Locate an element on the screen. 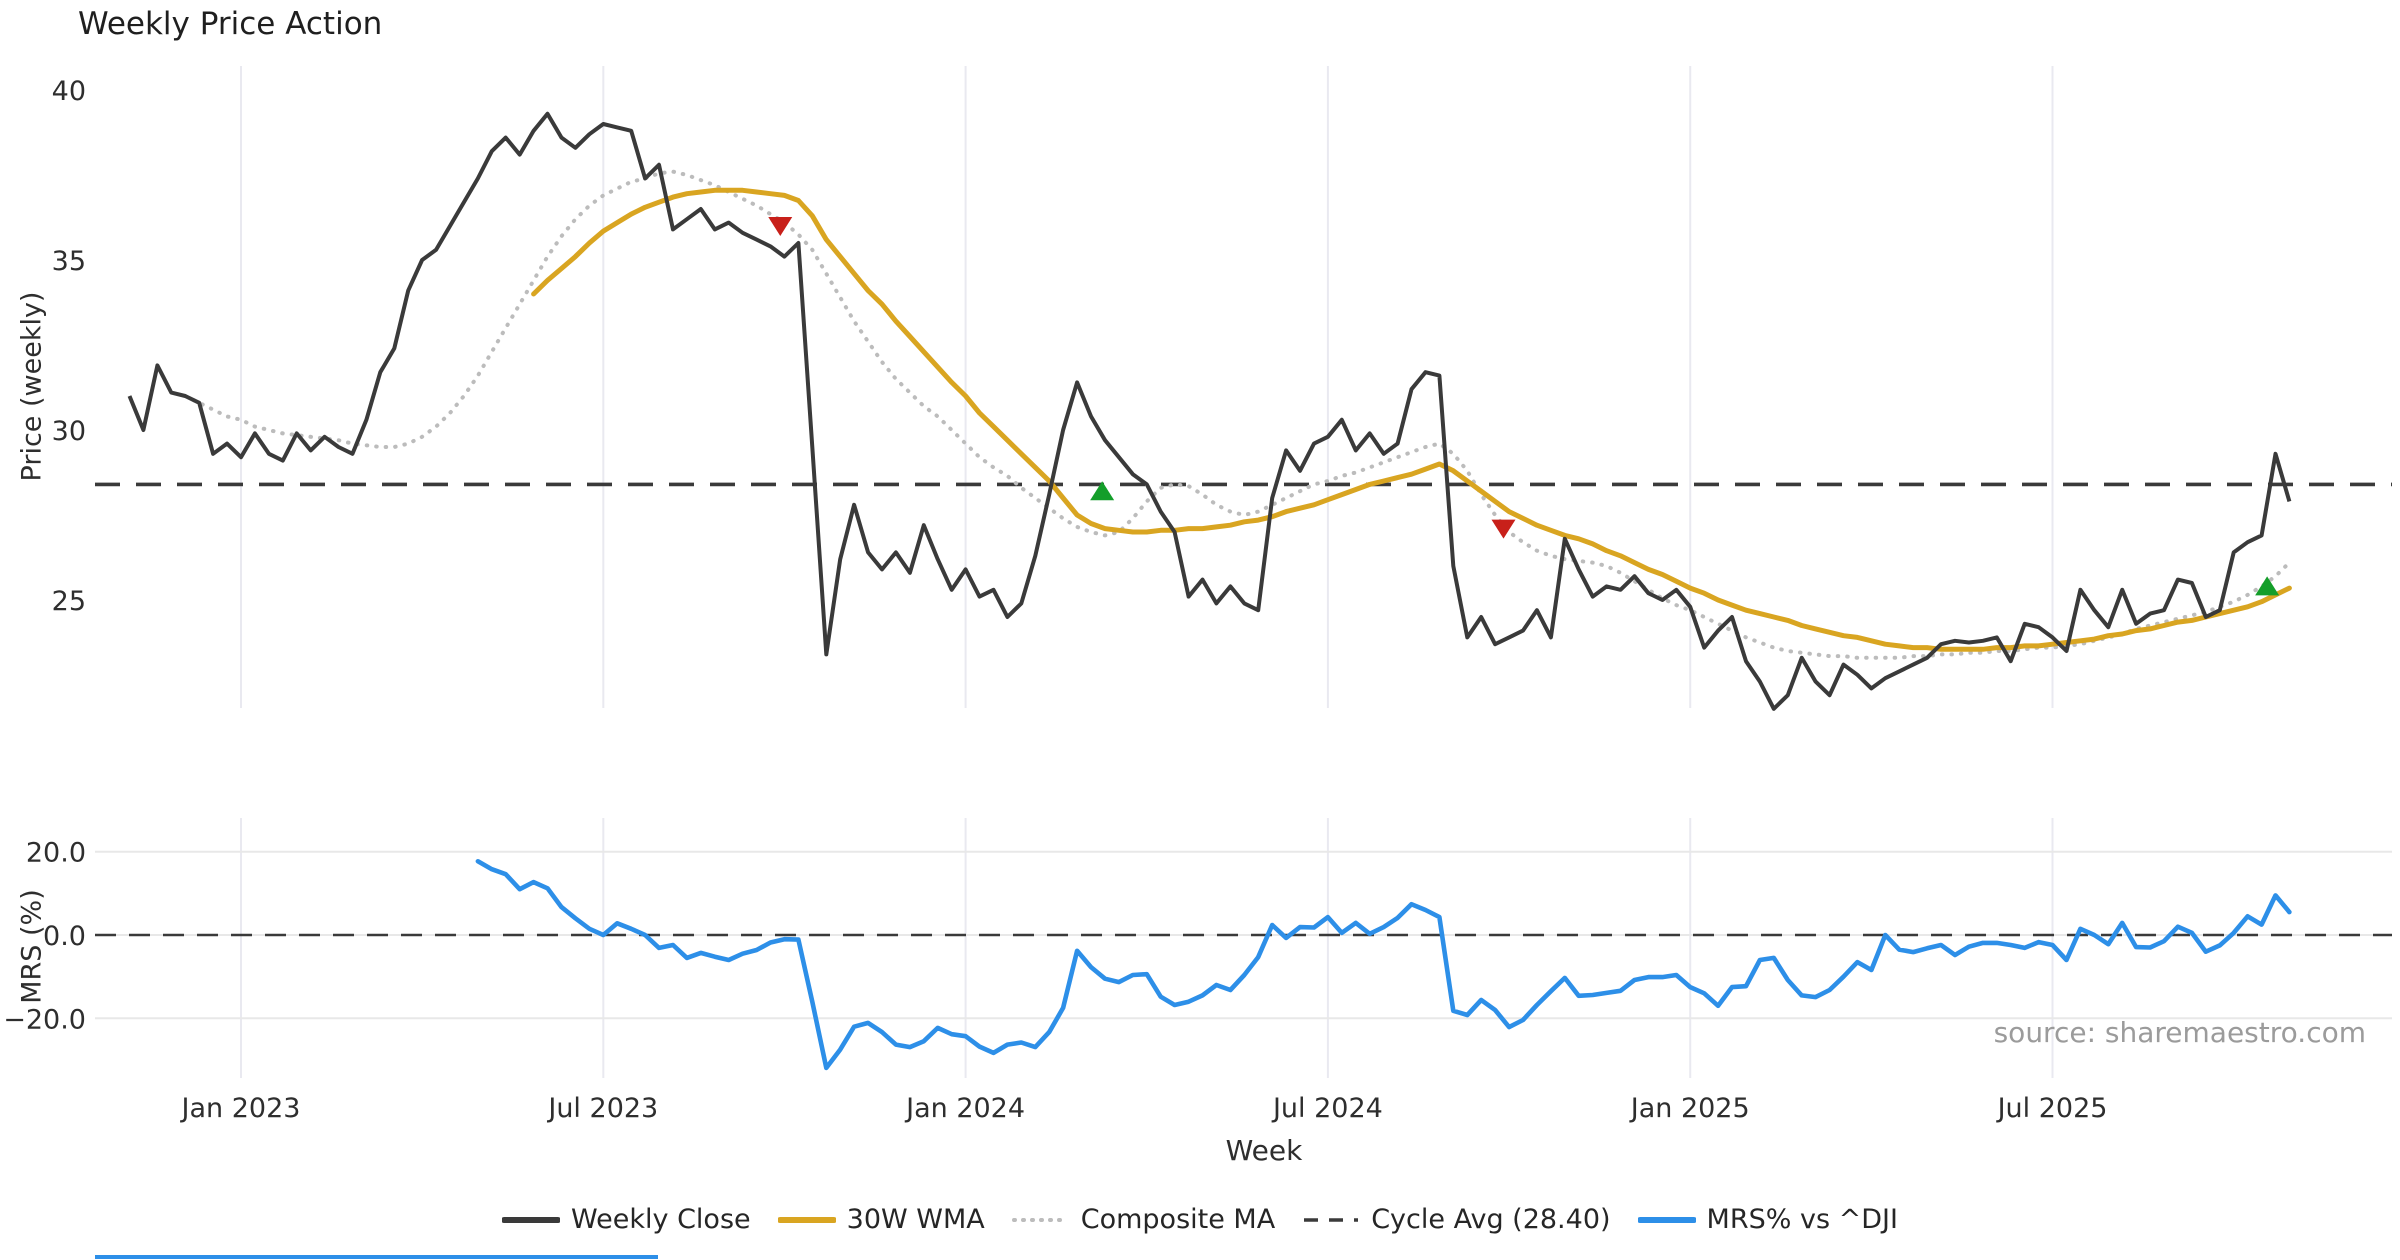 The image size is (2400, 1260). legend-label: 30W WMA is located at coordinates (915, 1219).